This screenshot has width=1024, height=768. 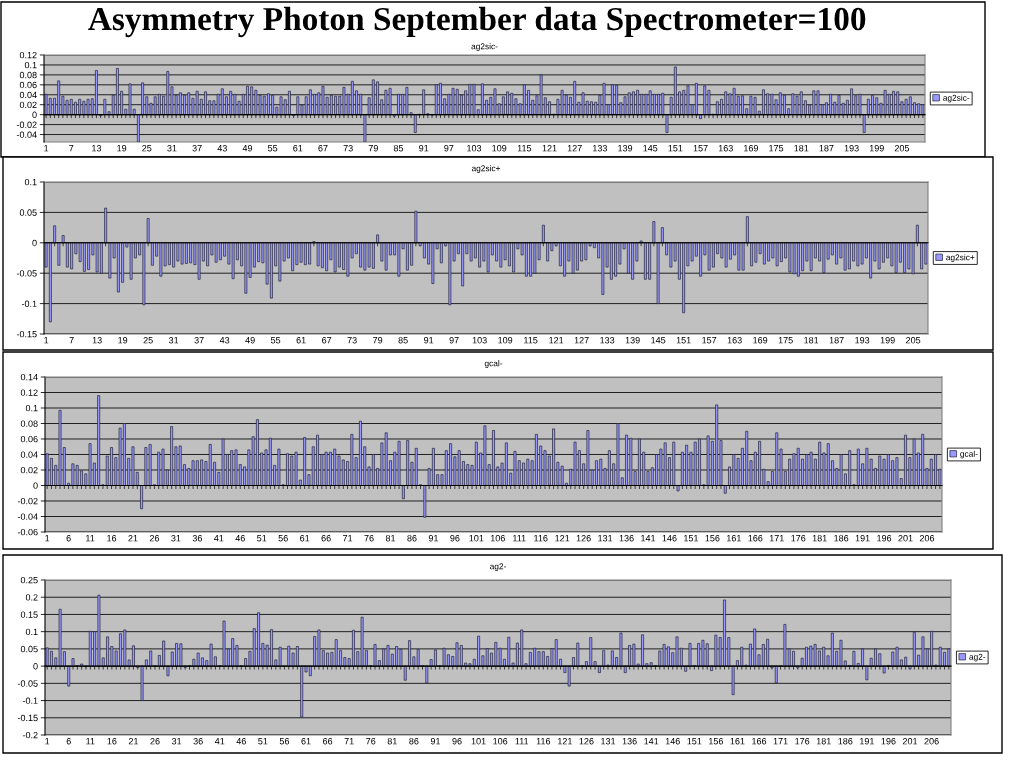 I want to click on x-tick-label: 136, so click(x=629, y=741).